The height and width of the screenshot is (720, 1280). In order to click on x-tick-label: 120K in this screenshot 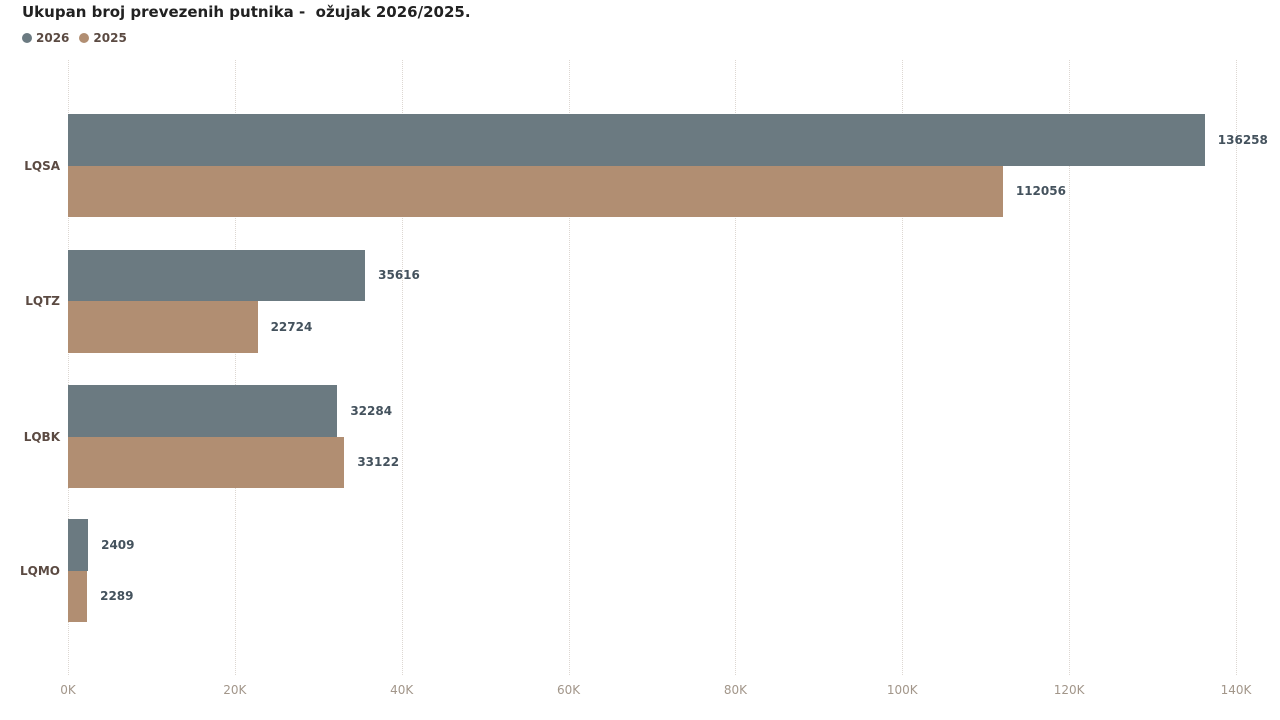, I will do `click(1069, 690)`.